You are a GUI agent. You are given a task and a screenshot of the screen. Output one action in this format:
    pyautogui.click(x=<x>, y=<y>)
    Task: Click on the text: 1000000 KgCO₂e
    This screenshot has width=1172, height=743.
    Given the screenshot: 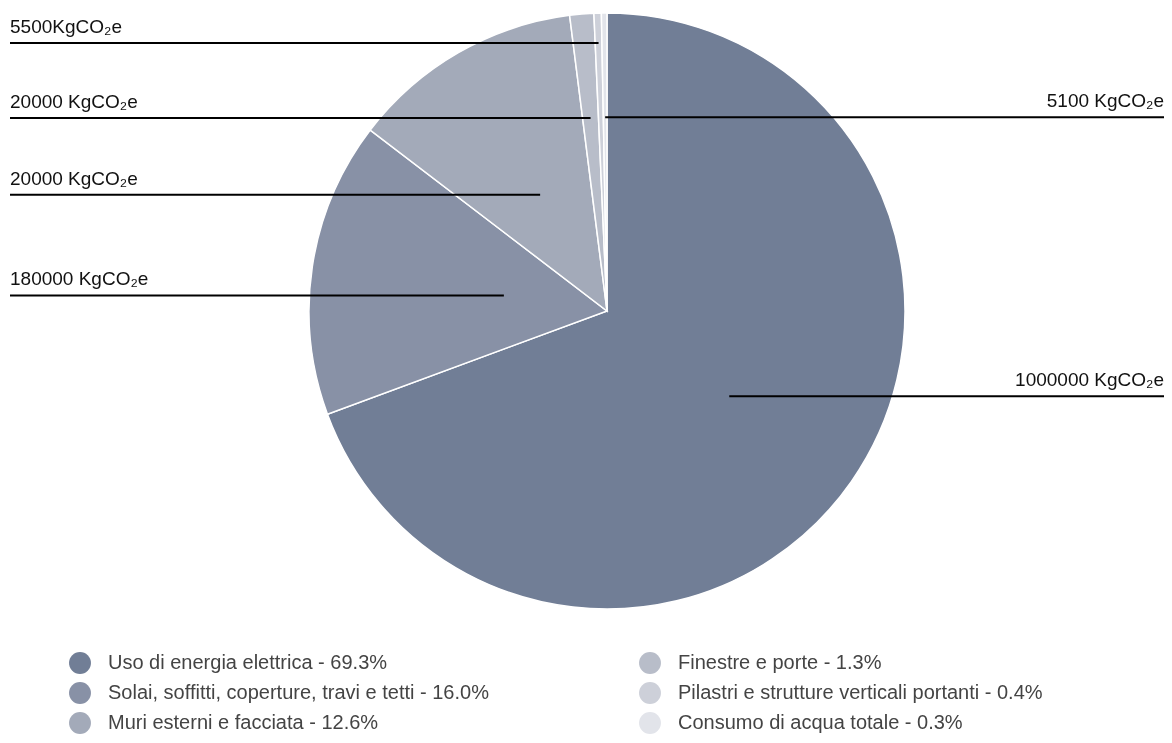 What is the action you would take?
    pyautogui.click(x=1089, y=380)
    